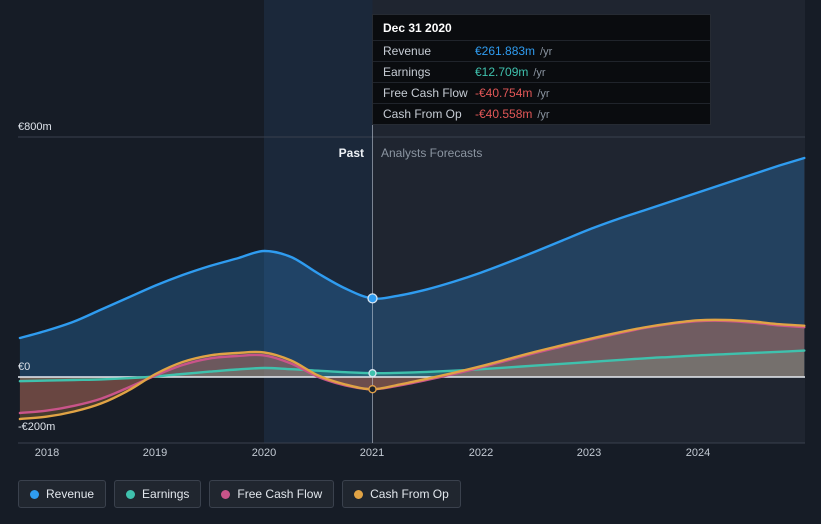 The height and width of the screenshot is (524, 821). I want to click on x-axis-label-2022: 2022, so click(481, 453).